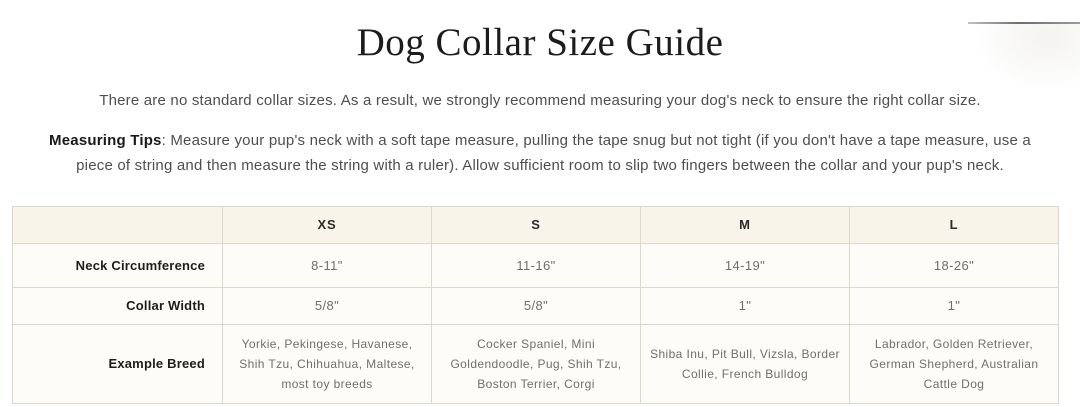 This screenshot has width=1080, height=407. Describe the element at coordinates (117, 265) in the screenshot. I see `row-label-neck-circumference: Neck Circumference` at that location.